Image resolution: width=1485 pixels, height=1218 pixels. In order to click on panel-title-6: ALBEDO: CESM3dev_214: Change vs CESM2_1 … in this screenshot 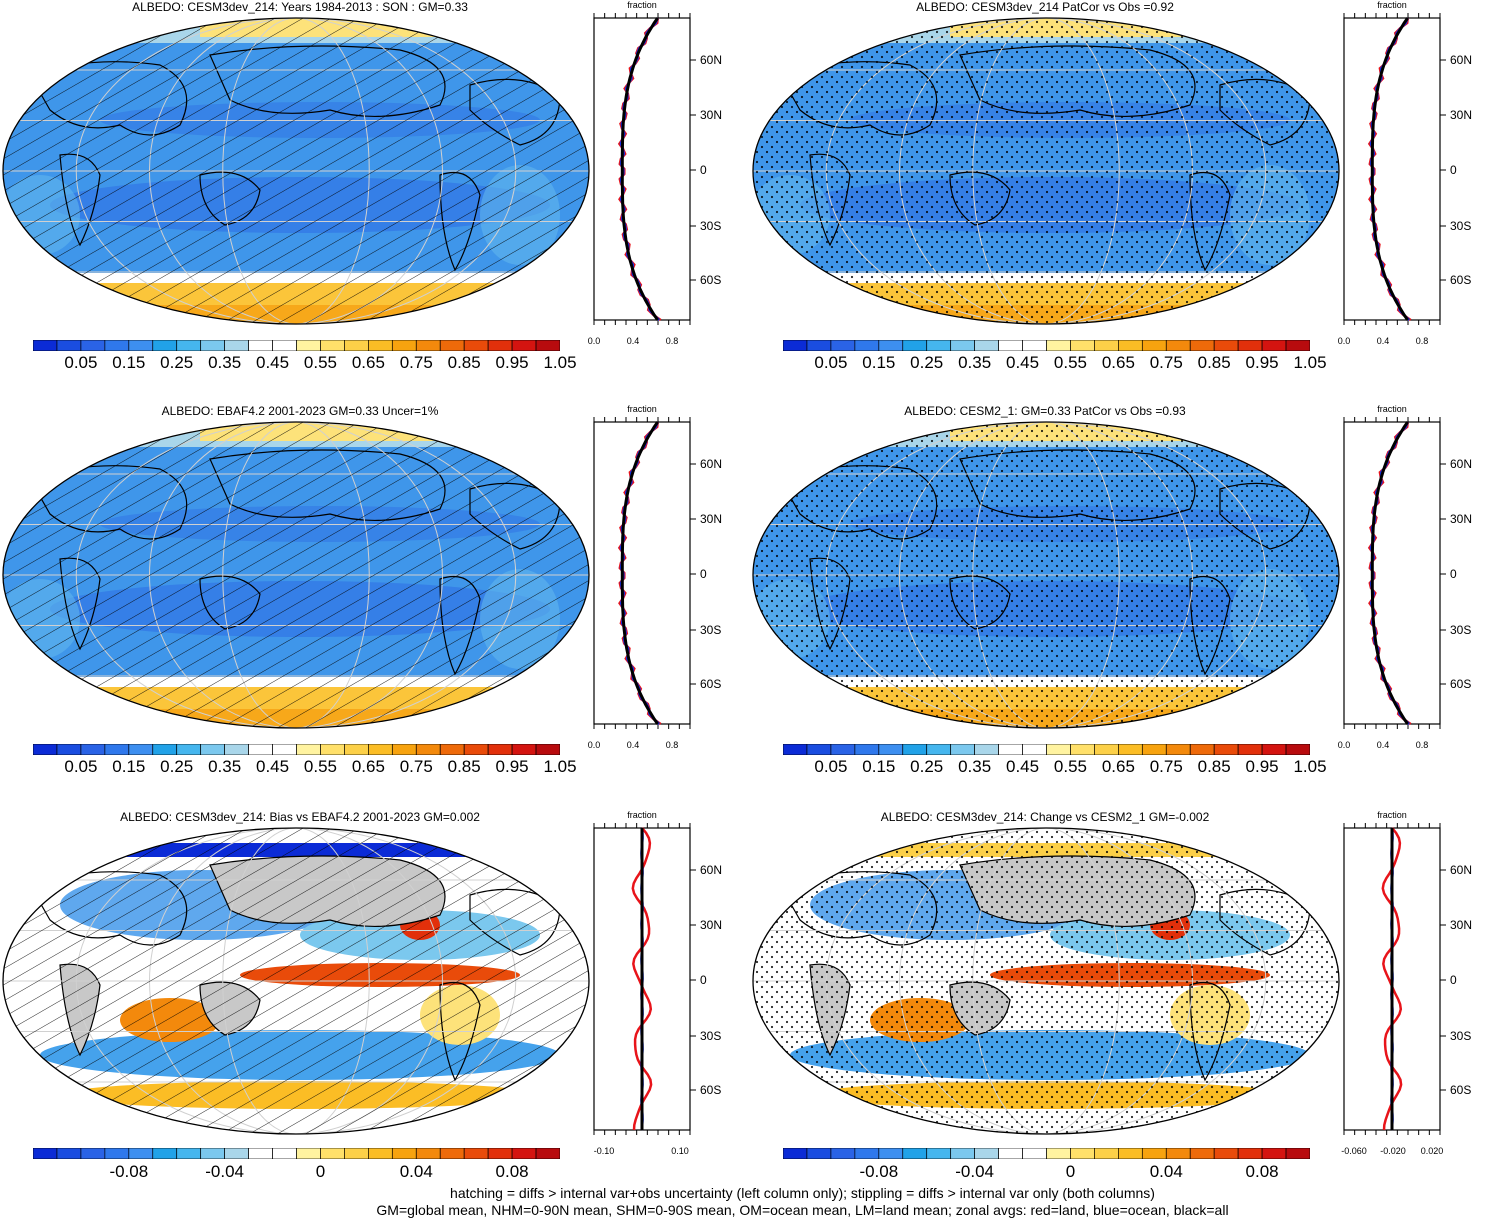, I will do `click(1045, 817)`.